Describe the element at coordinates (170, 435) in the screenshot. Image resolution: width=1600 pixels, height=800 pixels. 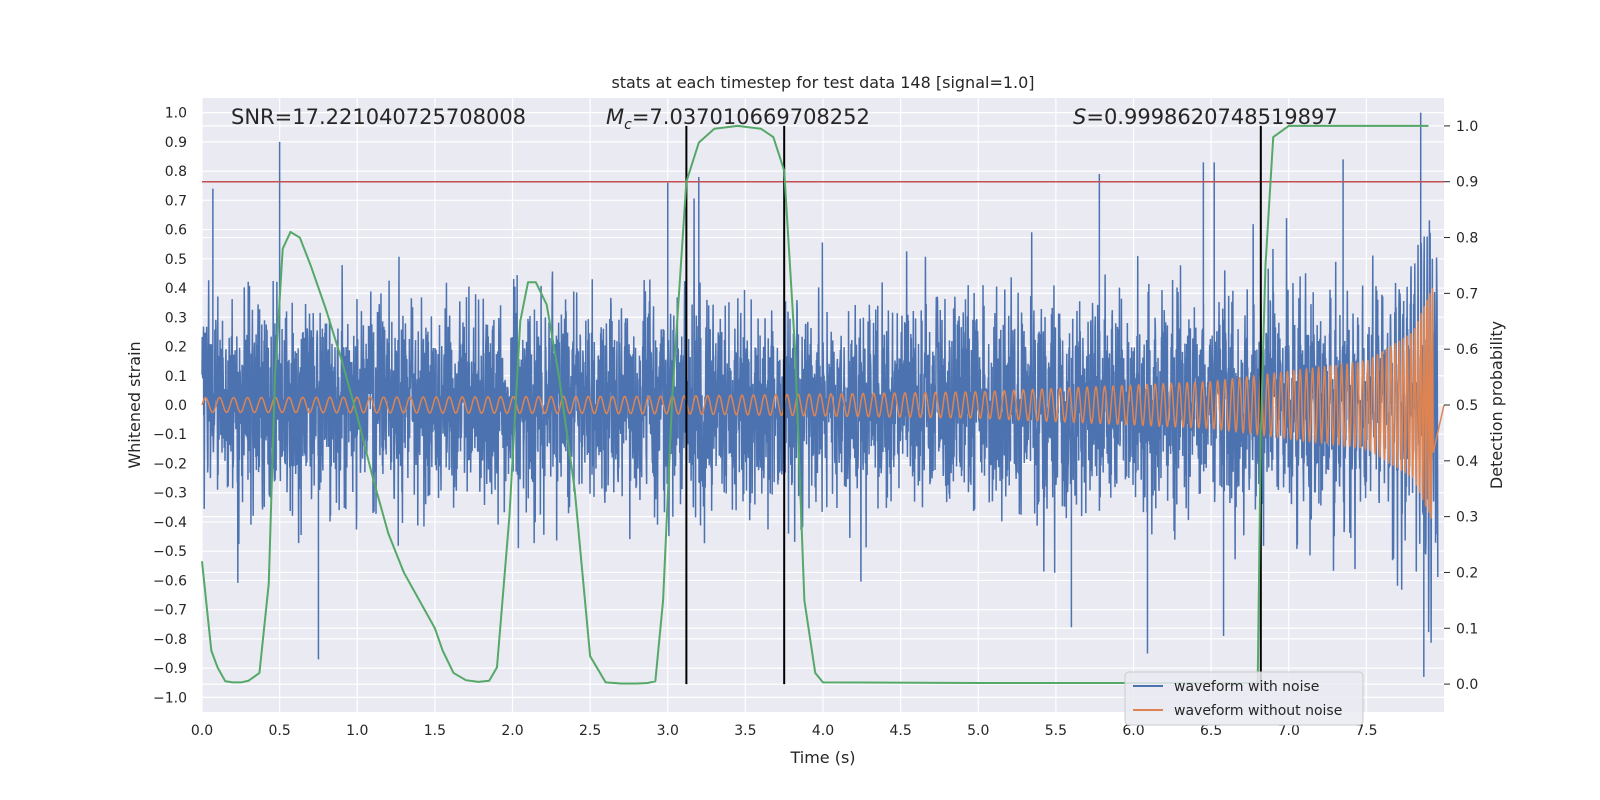
I see `y-tick-label: −0.1` at that location.